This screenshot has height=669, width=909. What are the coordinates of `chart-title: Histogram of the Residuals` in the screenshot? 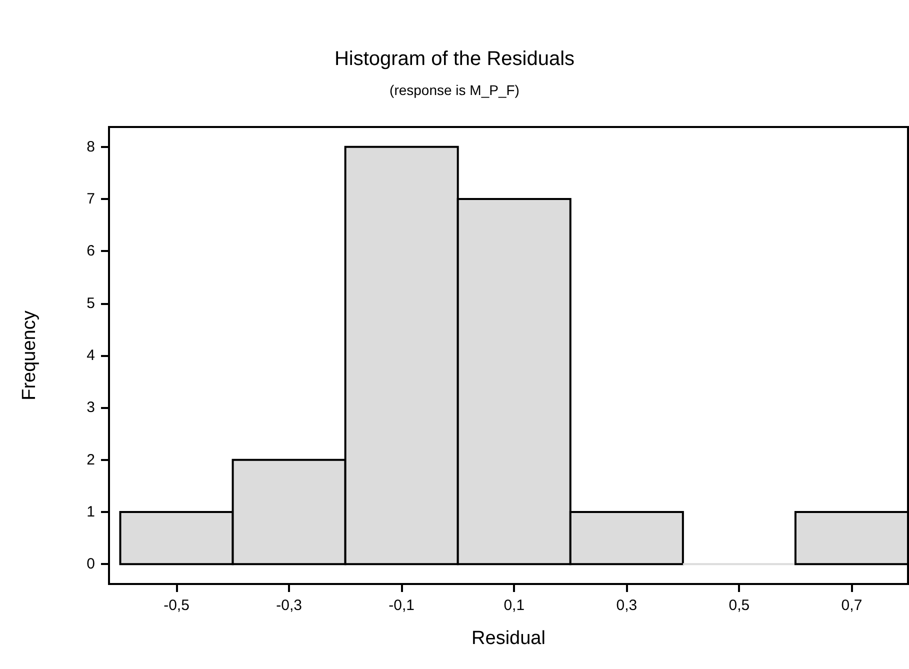 It's located at (454, 59).